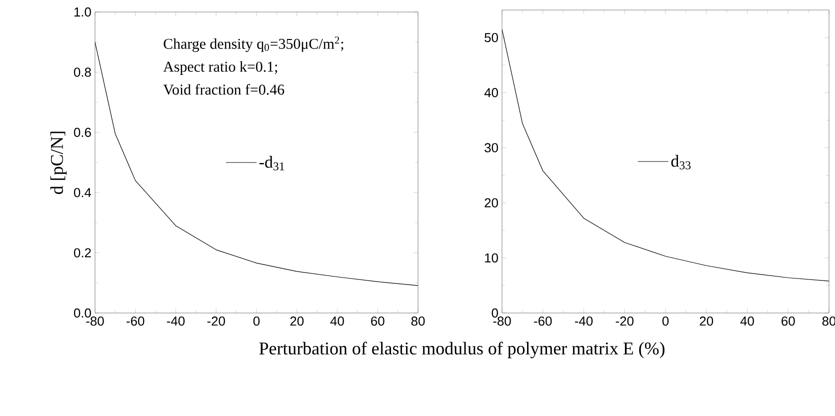 The width and height of the screenshot is (835, 416). I want to click on annotation: Charge density q$_{0}$=350μC/m$^{2}$;, so click(254, 44).